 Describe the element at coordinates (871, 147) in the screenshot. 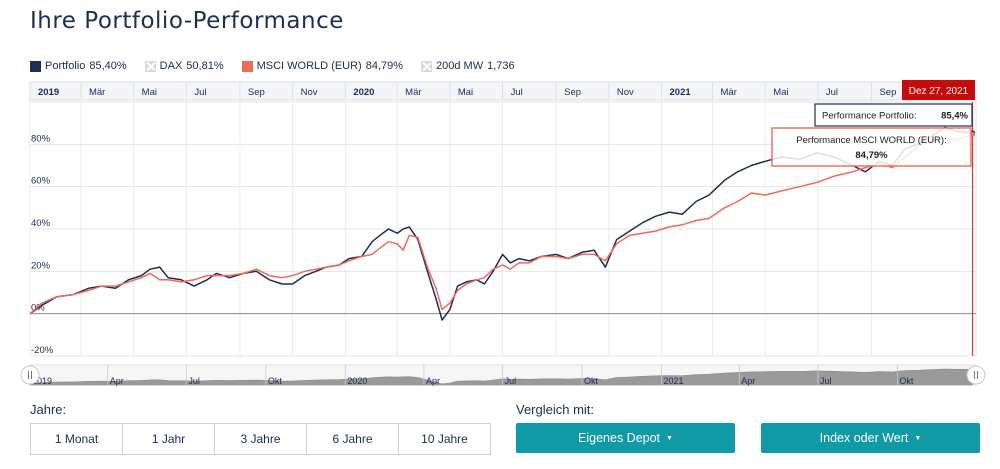

I see `tooltip-msci-box` at that location.